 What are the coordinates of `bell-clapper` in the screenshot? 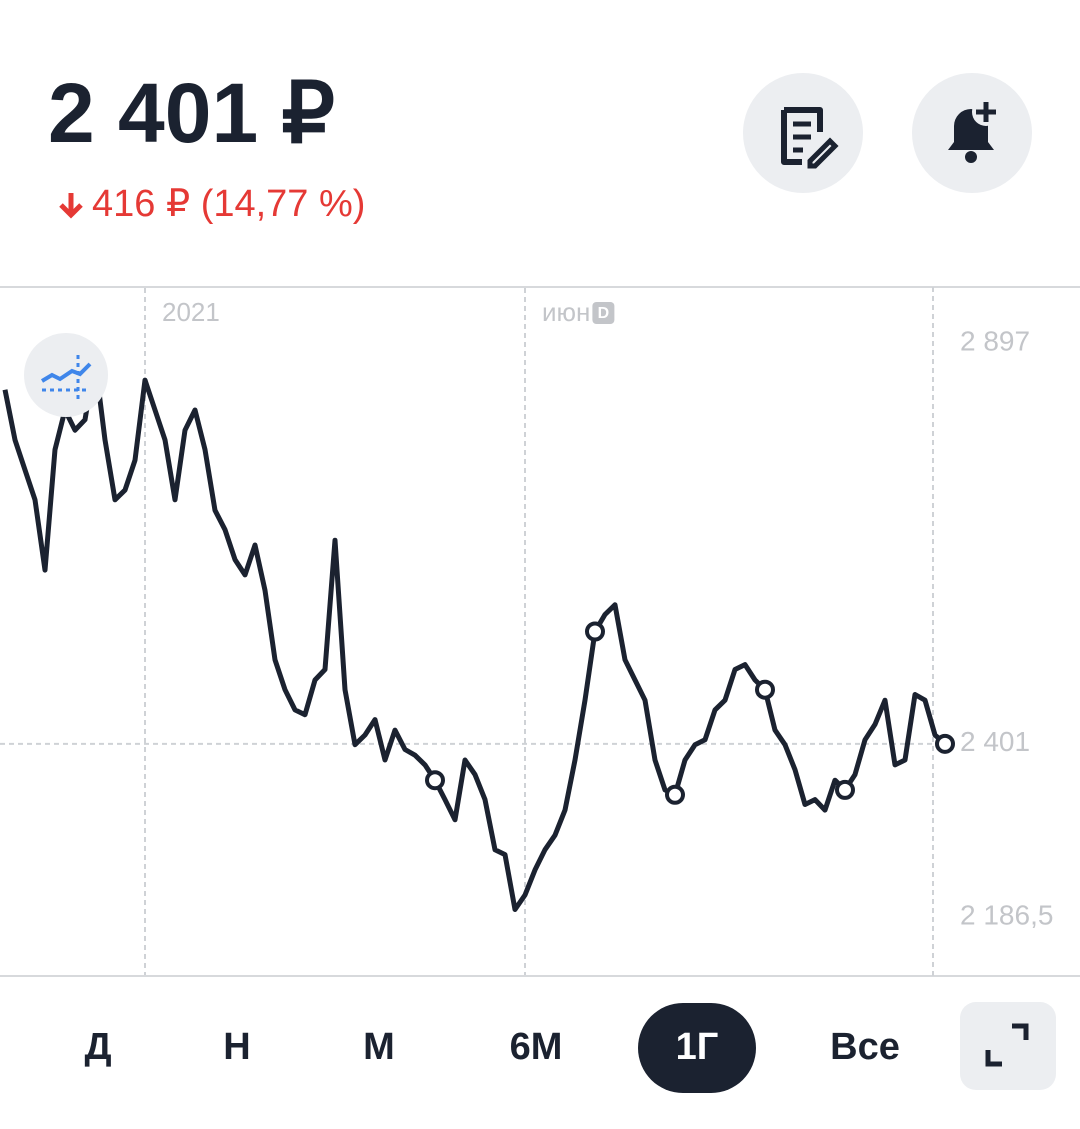 It's located at (971, 157).